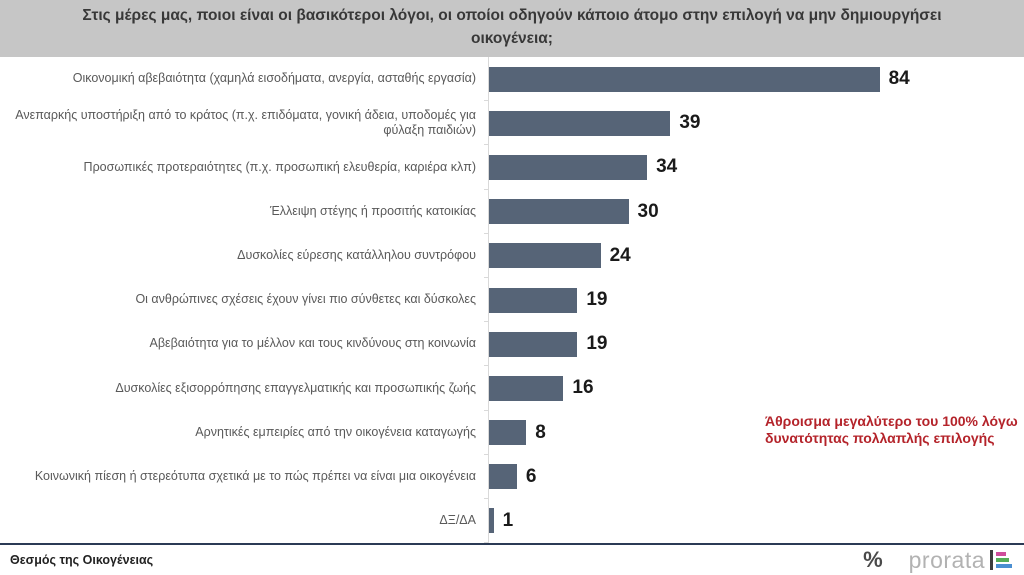 This screenshot has width=1024, height=575. Describe the element at coordinates (508, 520) in the screenshot. I see `value-label: 1` at that location.